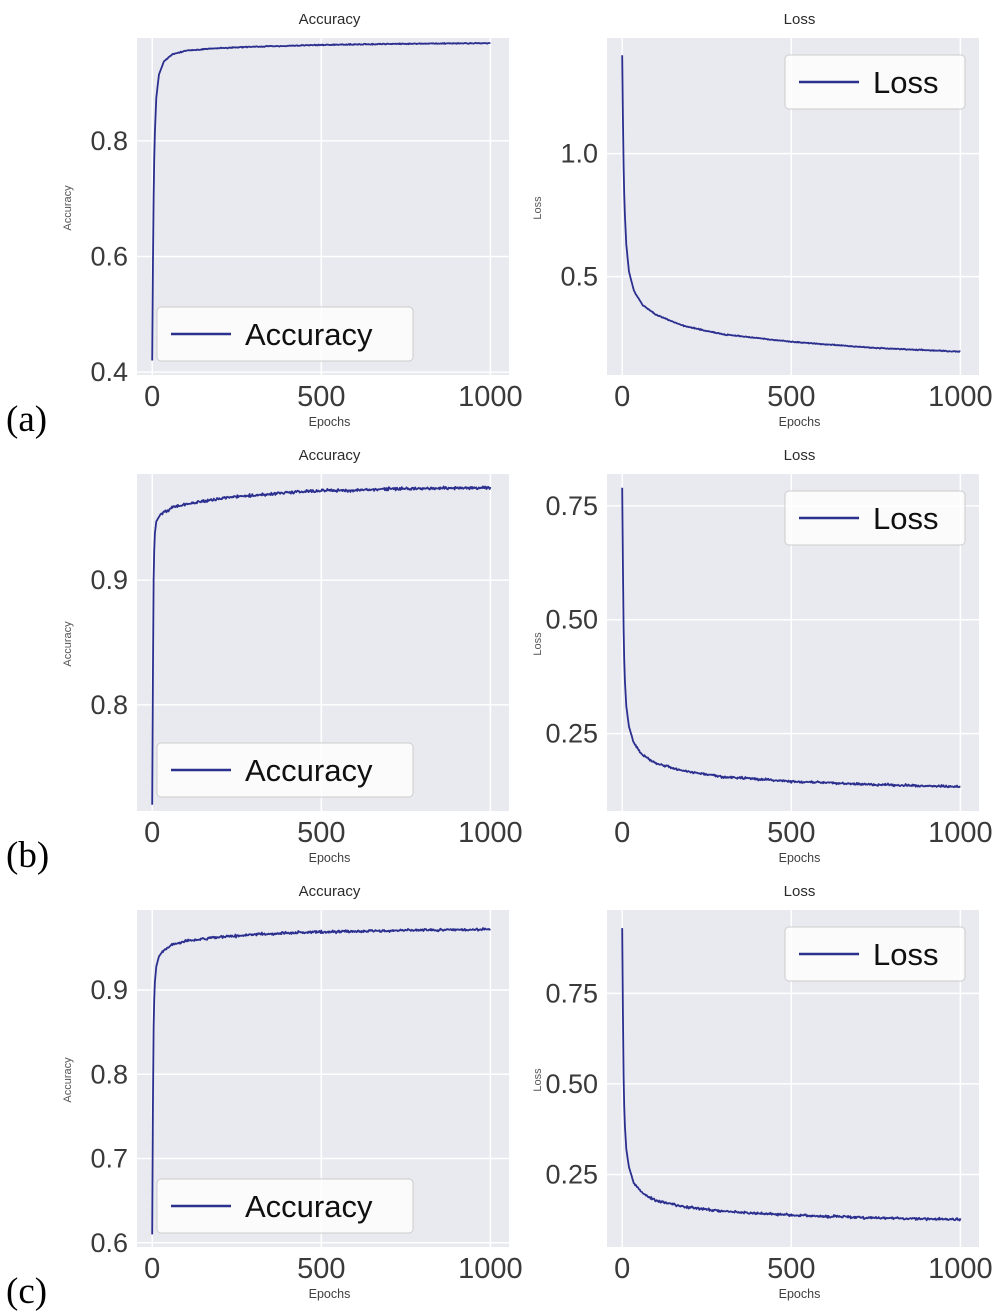 Image resolution: width=996 pixels, height=1312 pixels. I want to click on loss-plot-a: 0 500 1000 0.5 1.0 Loss, so click(776, 225).